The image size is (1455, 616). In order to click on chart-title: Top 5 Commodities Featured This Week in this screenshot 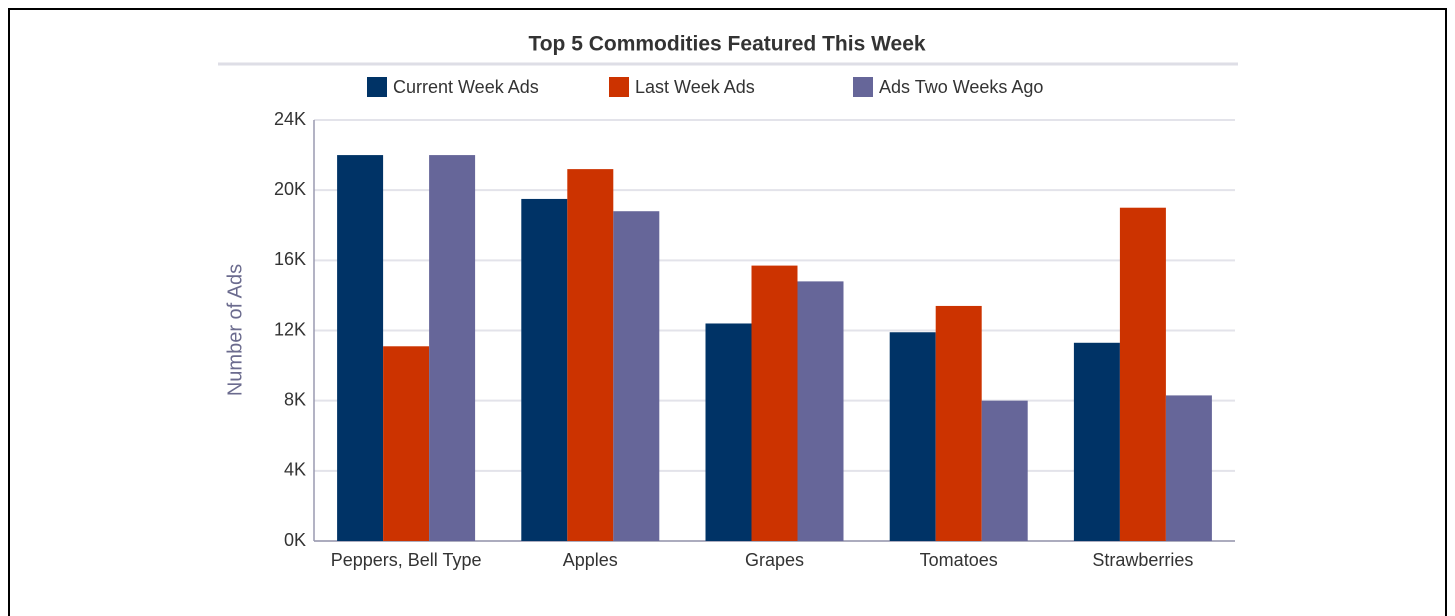, I will do `click(726, 44)`.